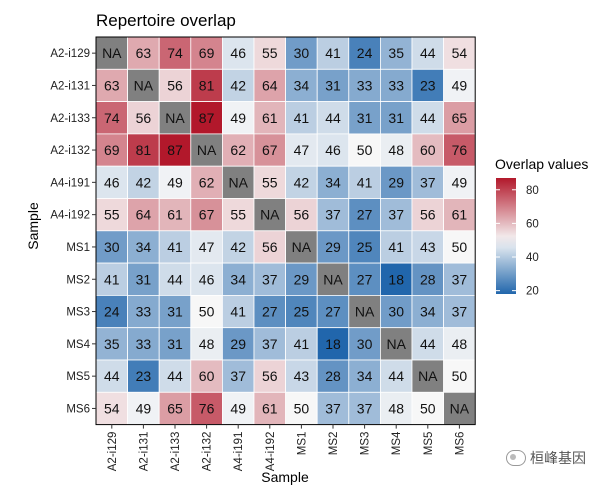  What do you see at coordinates (113, 452) in the screenshot?
I see `x-tick-label: A2-i129` at bounding box center [113, 452].